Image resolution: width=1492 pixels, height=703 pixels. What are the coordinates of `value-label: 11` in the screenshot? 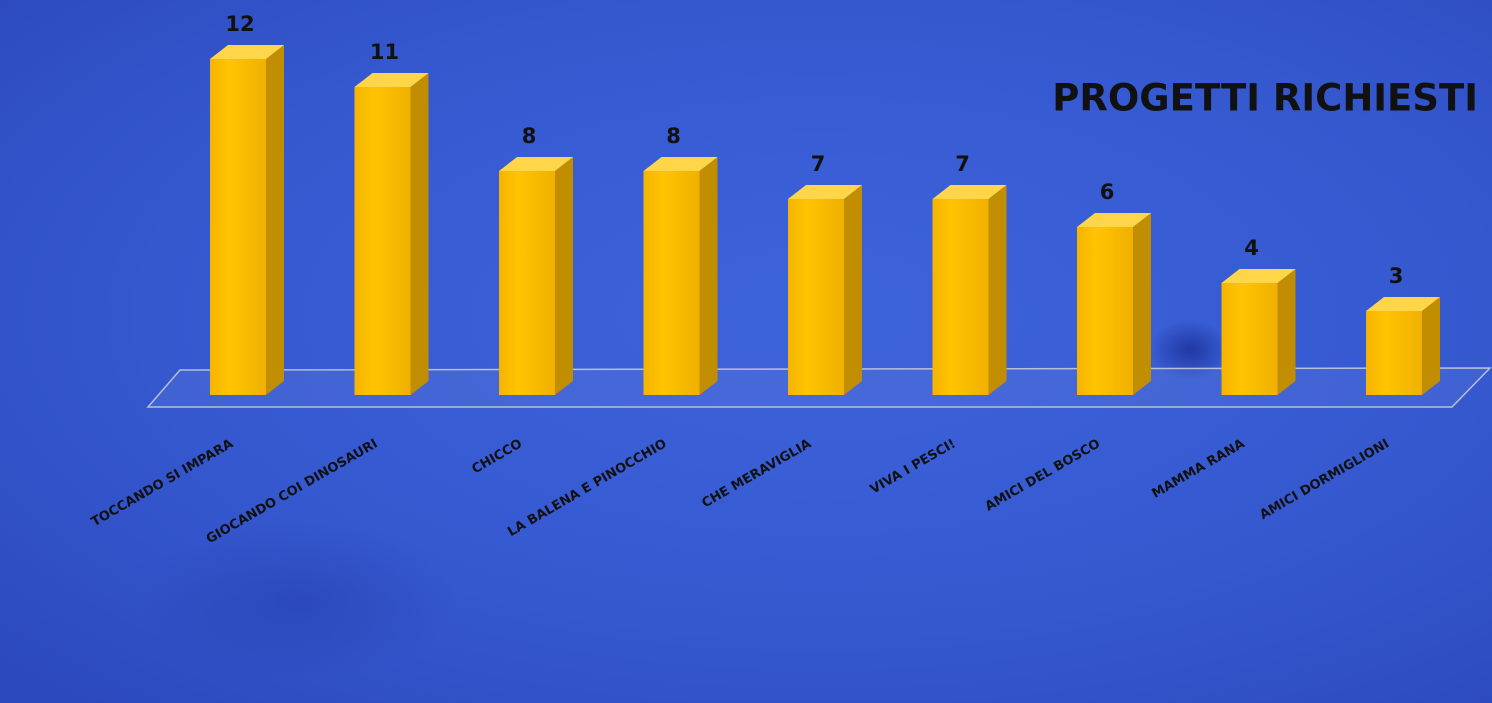 It's located at (384, 52).